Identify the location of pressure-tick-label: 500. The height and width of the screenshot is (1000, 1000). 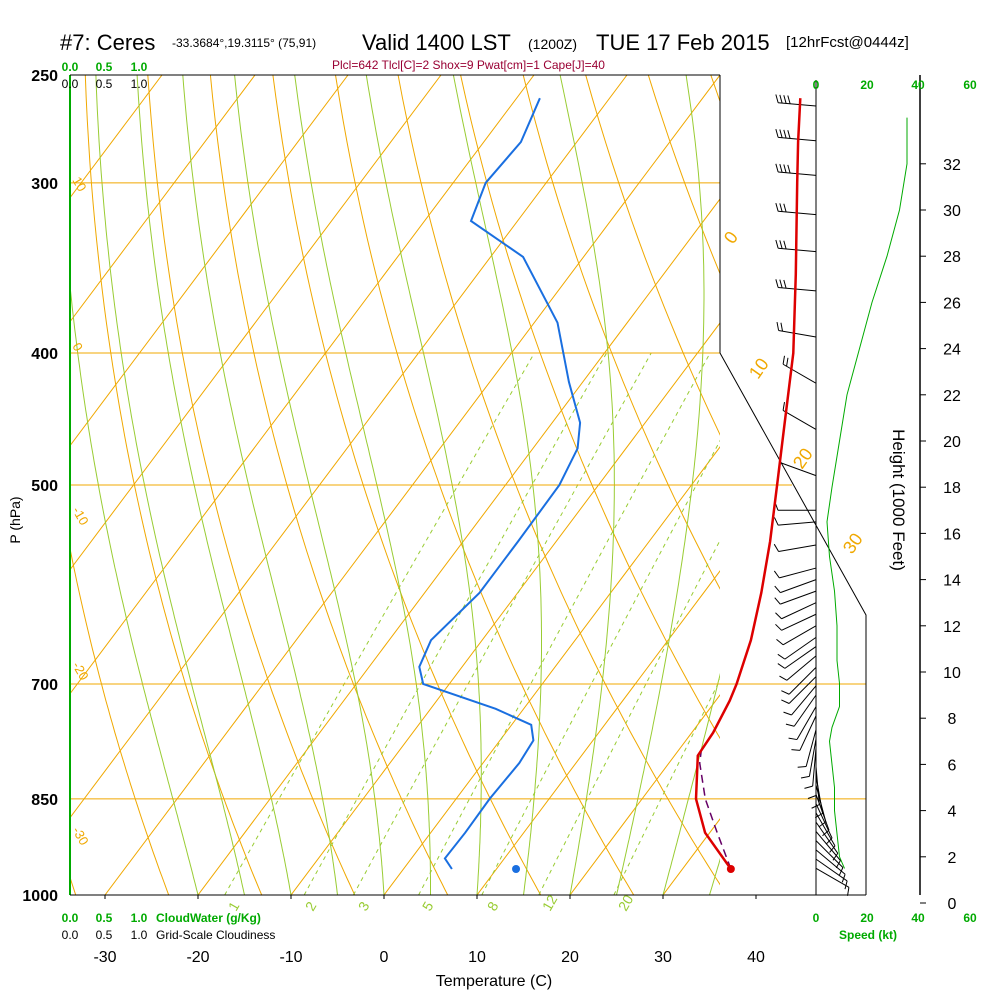
(44, 486).